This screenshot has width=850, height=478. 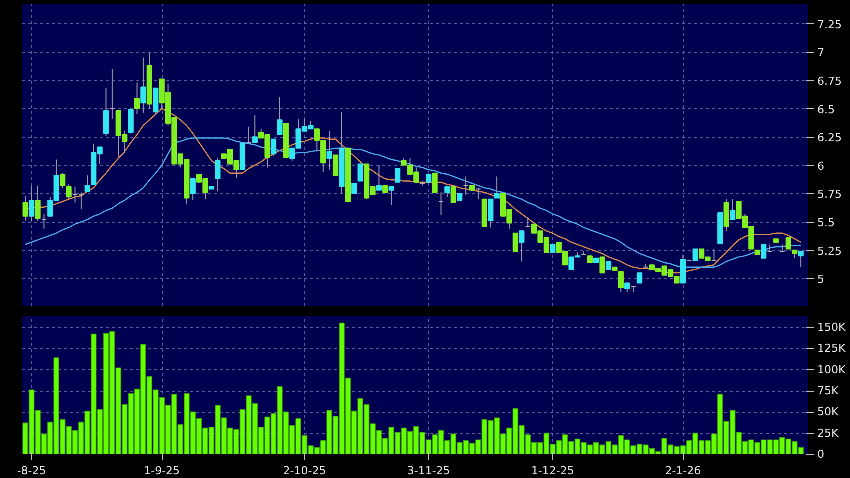 I want to click on y-tick-label: 6.75, so click(x=830, y=81).